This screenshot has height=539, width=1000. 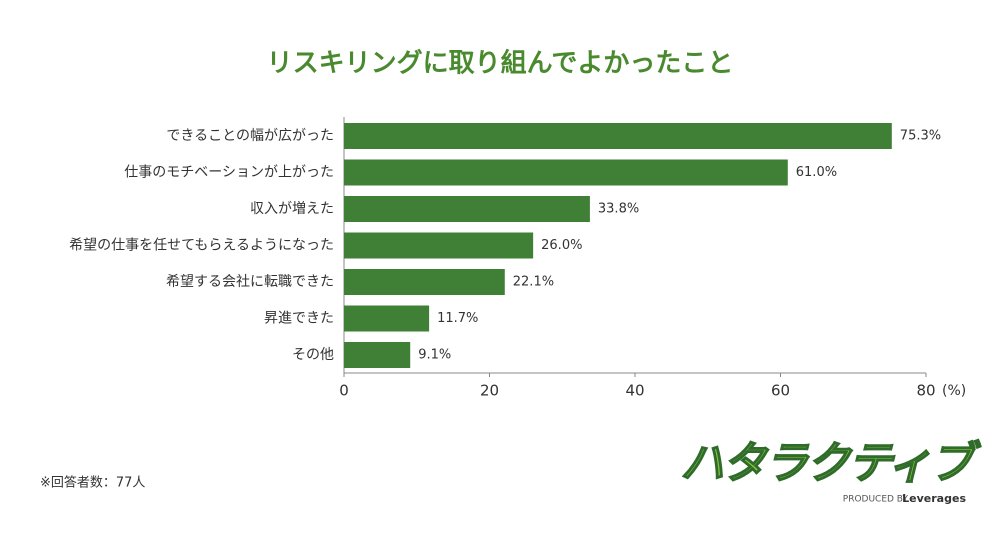 I want to click on y-tick-label: その他, so click(x=313, y=355).